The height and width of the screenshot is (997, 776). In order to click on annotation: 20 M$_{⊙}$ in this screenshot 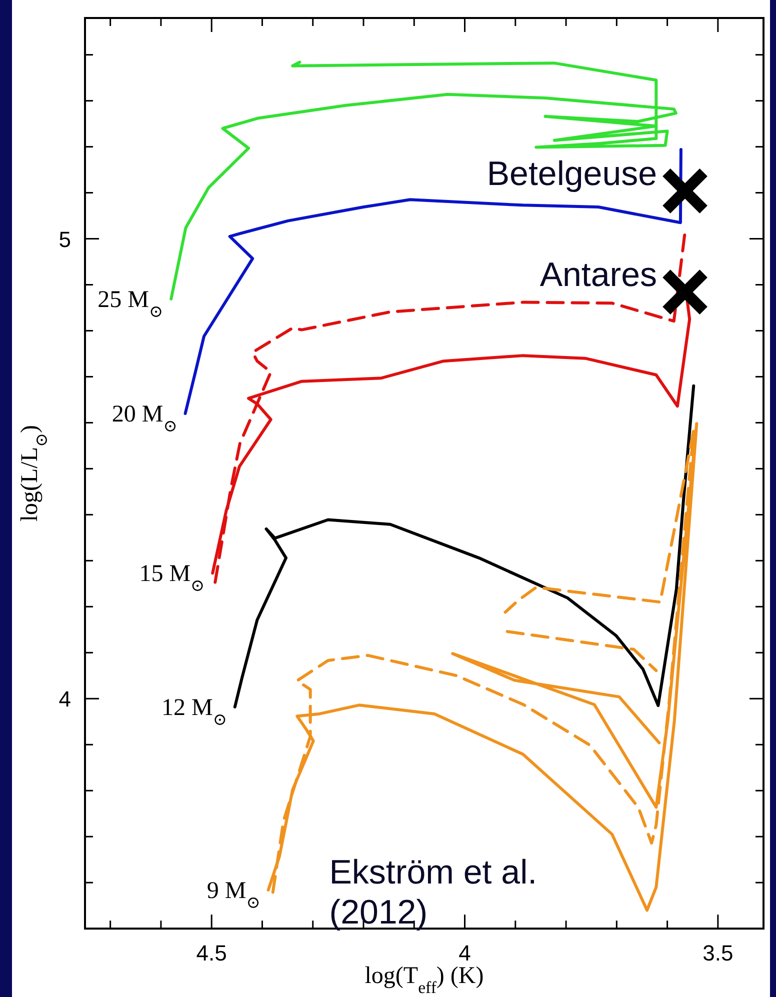, I will do `click(145, 419)`.